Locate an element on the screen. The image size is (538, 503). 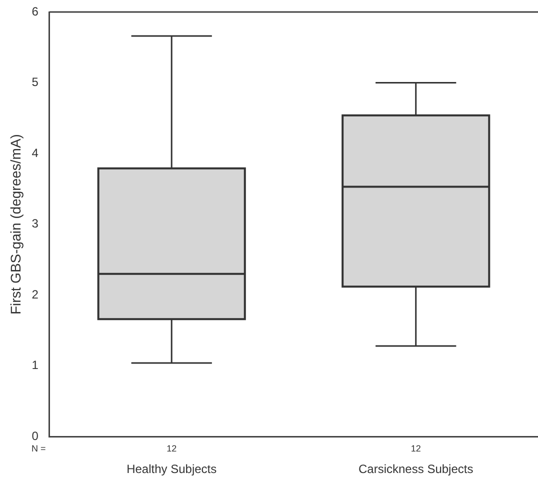
y-tick-label: 6 is located at coordinates (35, 11).